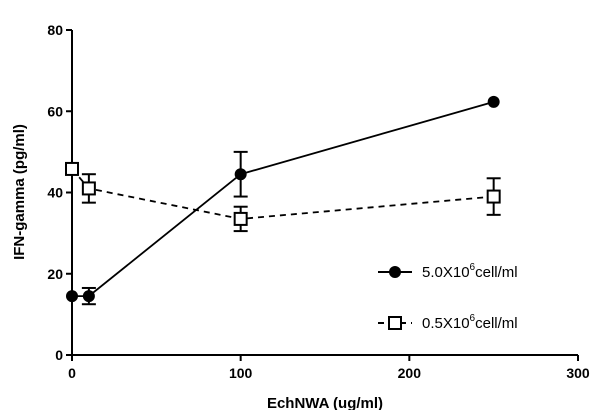 The height and width of the screenshot is (410, 593). Describe the element at coordinates (578, 373) in the screenshot. I see `x-tick-label: 300` at that location.